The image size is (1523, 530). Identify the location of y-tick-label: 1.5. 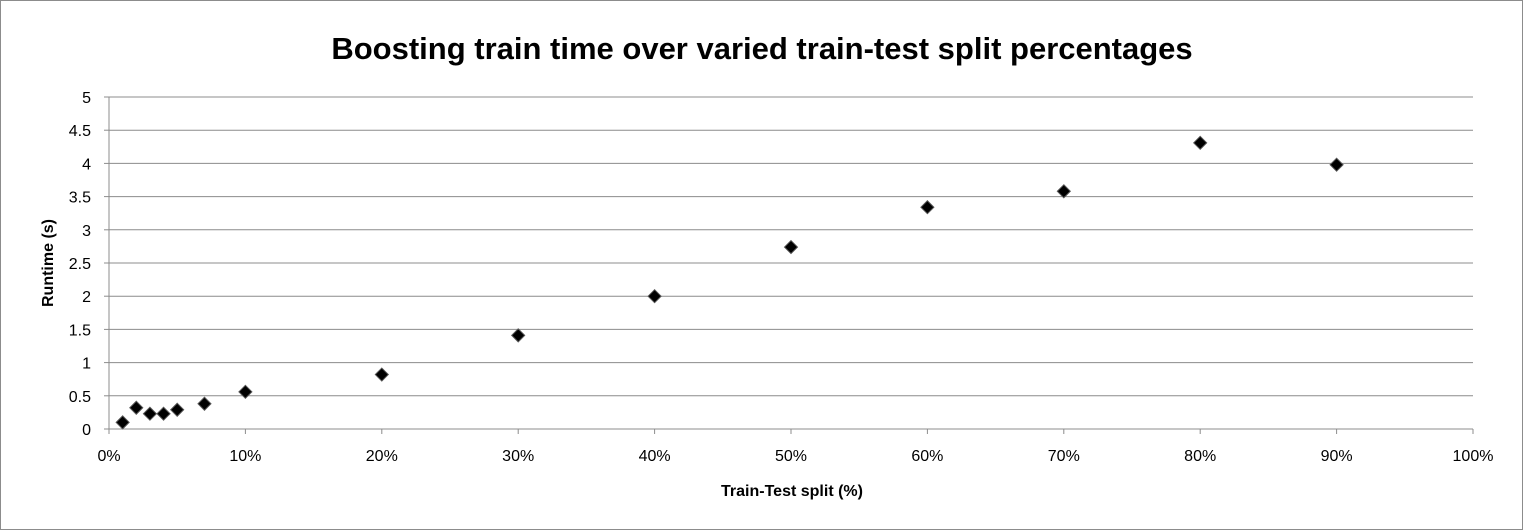
(80, 330).